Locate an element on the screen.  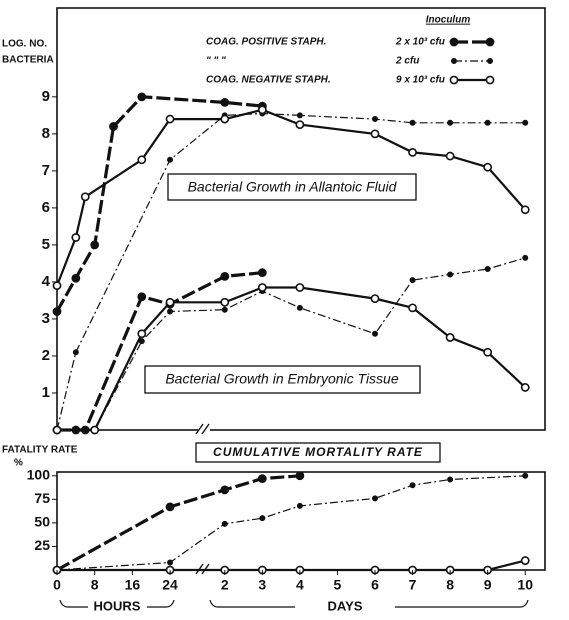
hours-bracket is located at coordinates (117, 603).